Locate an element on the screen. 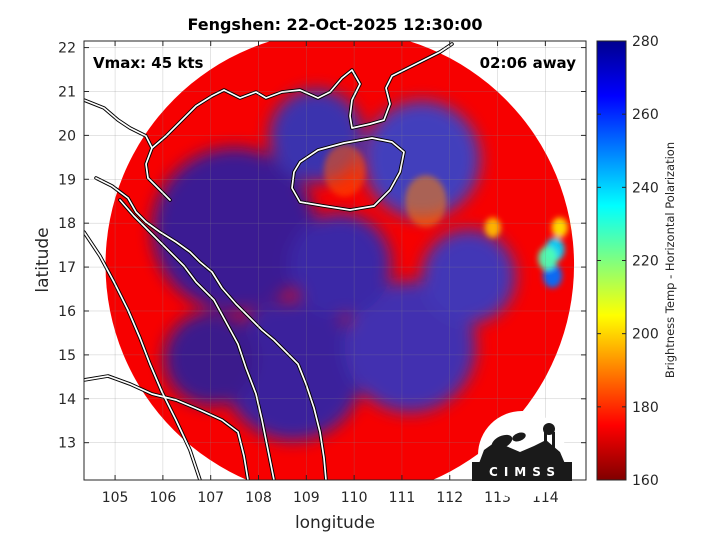 This screenshot has height=540, width=720. x-tick-label: 107 is located at coordinates (210, 498).